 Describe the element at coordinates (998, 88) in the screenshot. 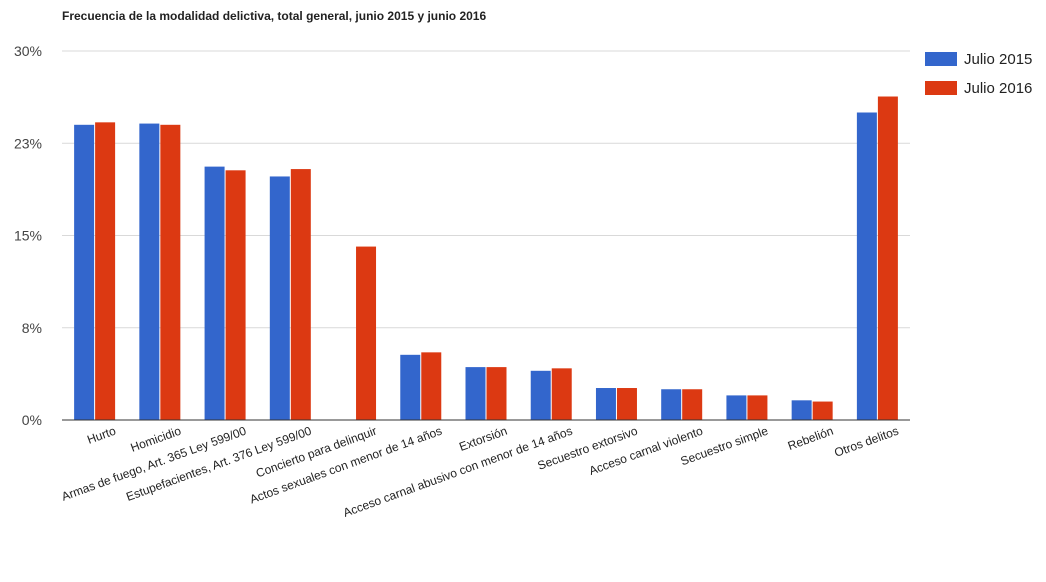

I see `legend-label: Julio 2016` at that location.